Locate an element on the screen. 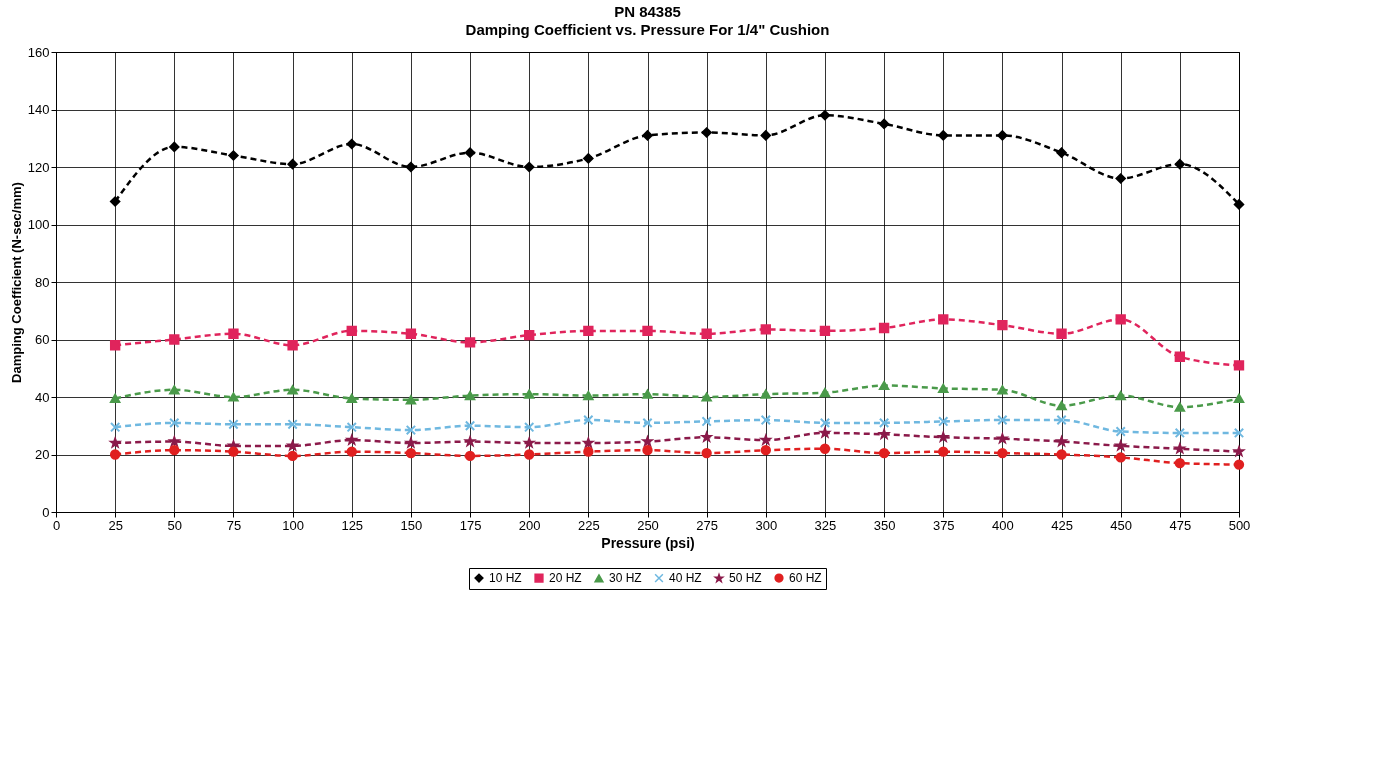 The image size is (1397, 784). x-tick-label: 425 is located at coordinates (1062, 525).